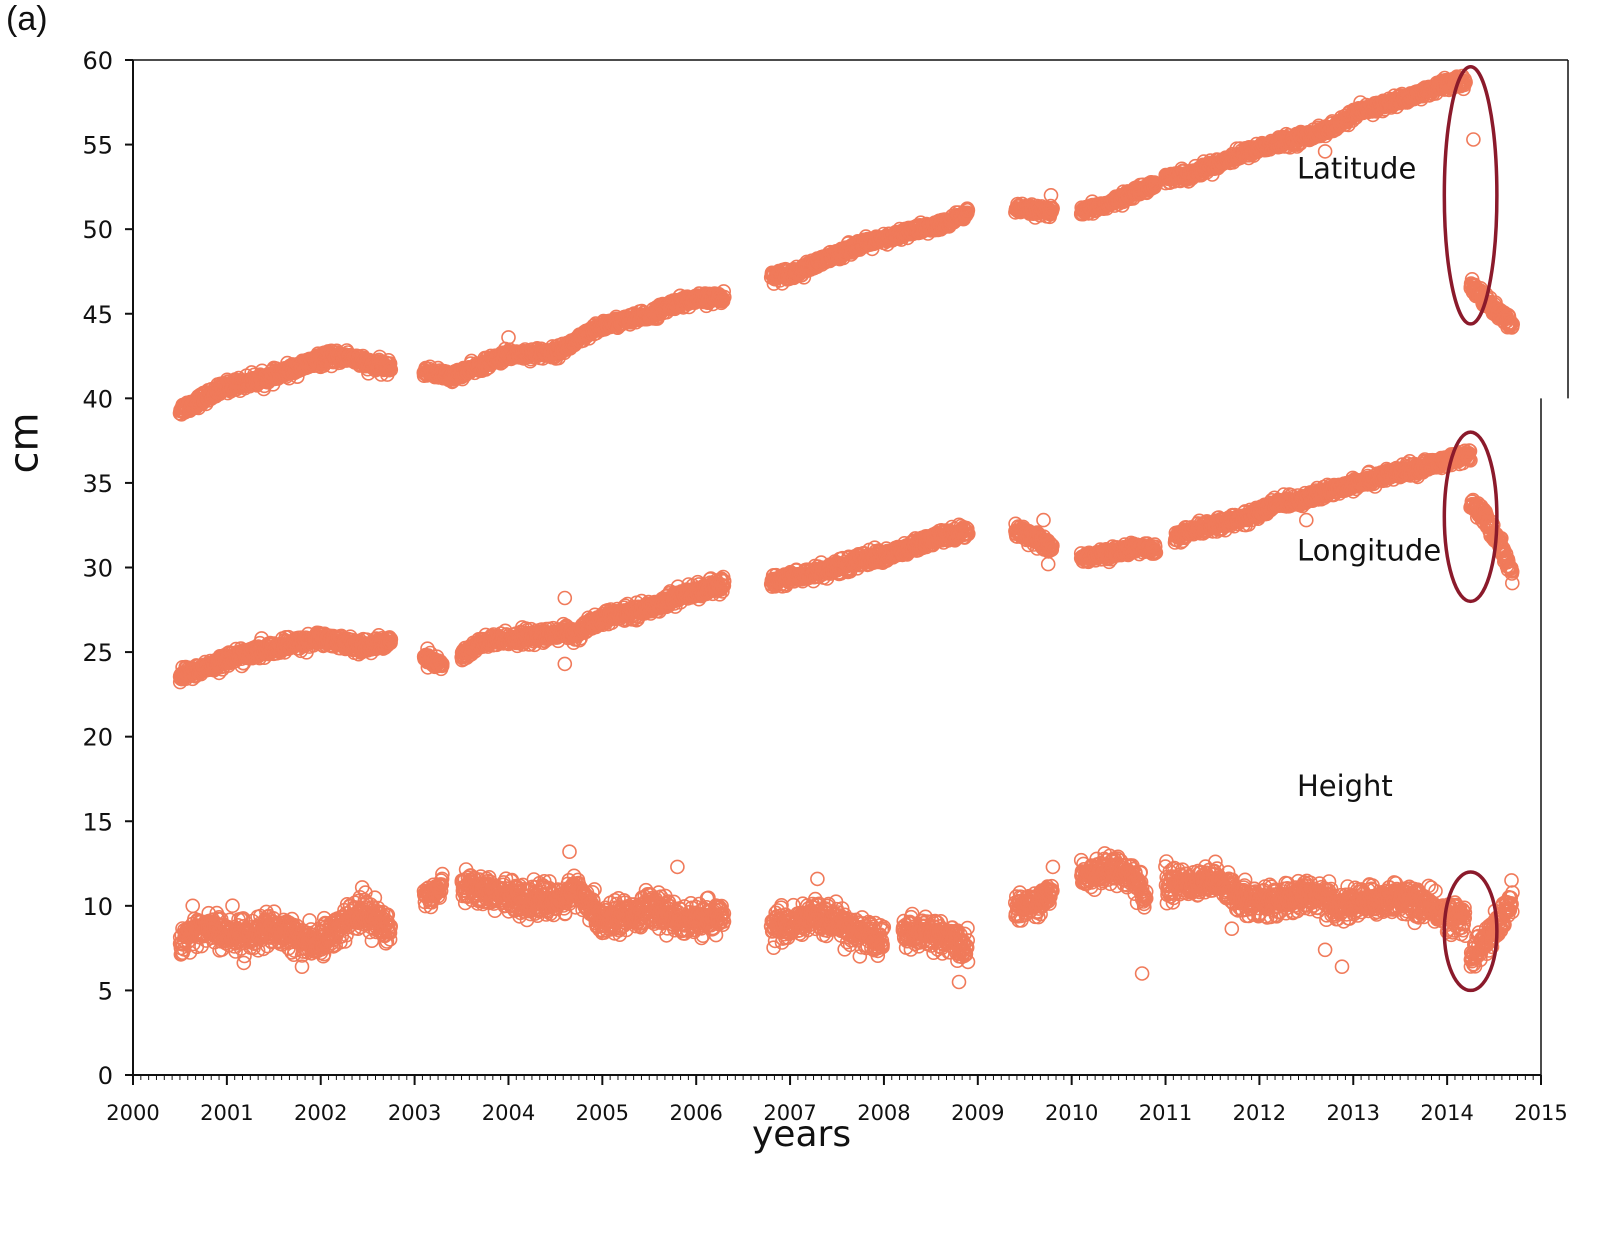 The height and width of the screenshot is (1243, 1612). Describe the element at coordinates (320, 1113) in the screenshot. I see `x-tick-label: 2002` at that location.